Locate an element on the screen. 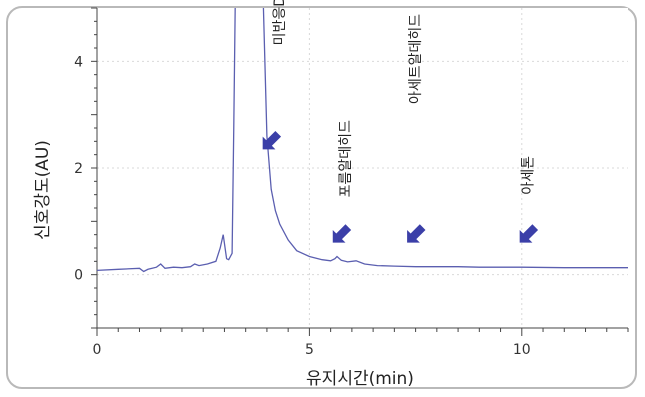 The width and height of the screenshot is (645, 397). y-axis-label: 신호강도(AU) is located at coordinates (43, 190).